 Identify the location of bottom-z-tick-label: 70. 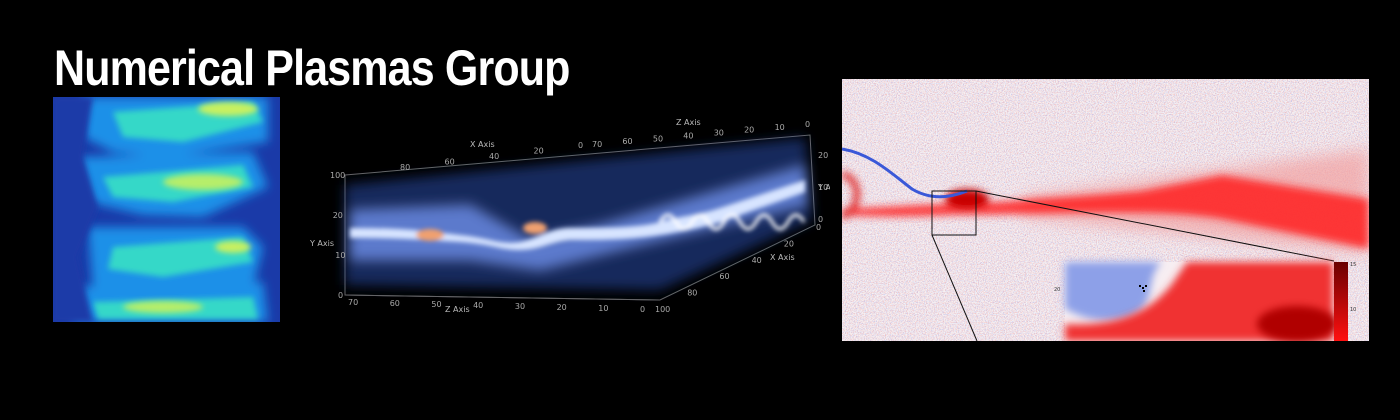
(353, 302).